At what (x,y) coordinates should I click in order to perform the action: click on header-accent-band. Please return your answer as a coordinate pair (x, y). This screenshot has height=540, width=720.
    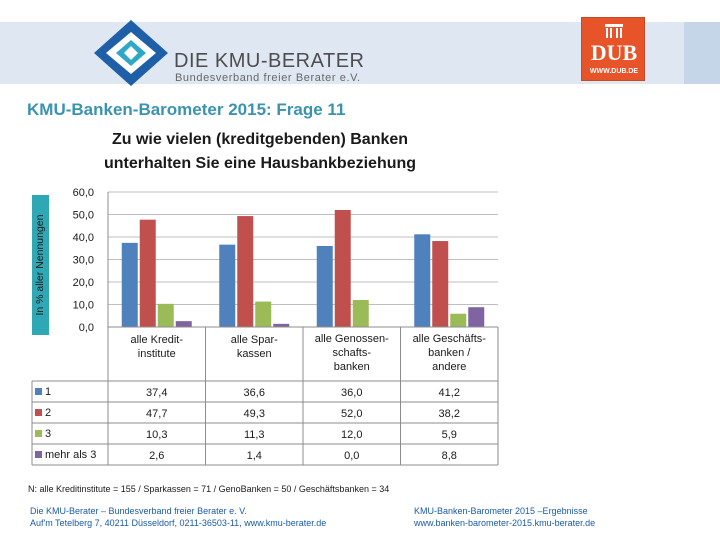
    Looking at the image, I should click on (702, 53).